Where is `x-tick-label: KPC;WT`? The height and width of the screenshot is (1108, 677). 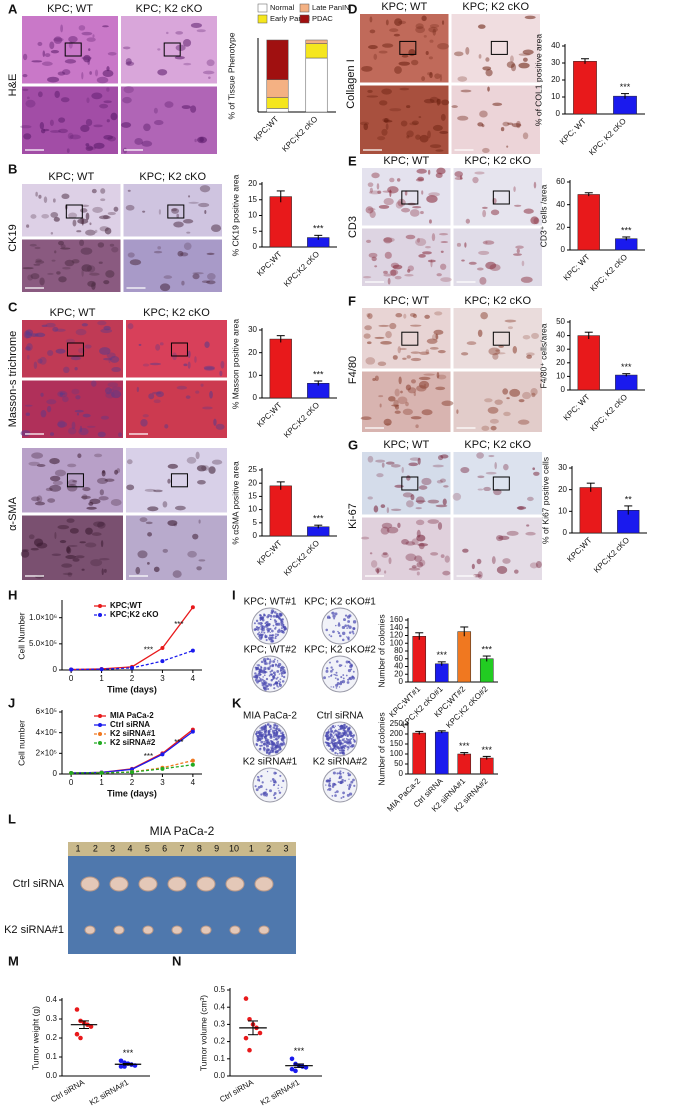 x-tick-label: KPC;WT is located at coordinates (269, 263).